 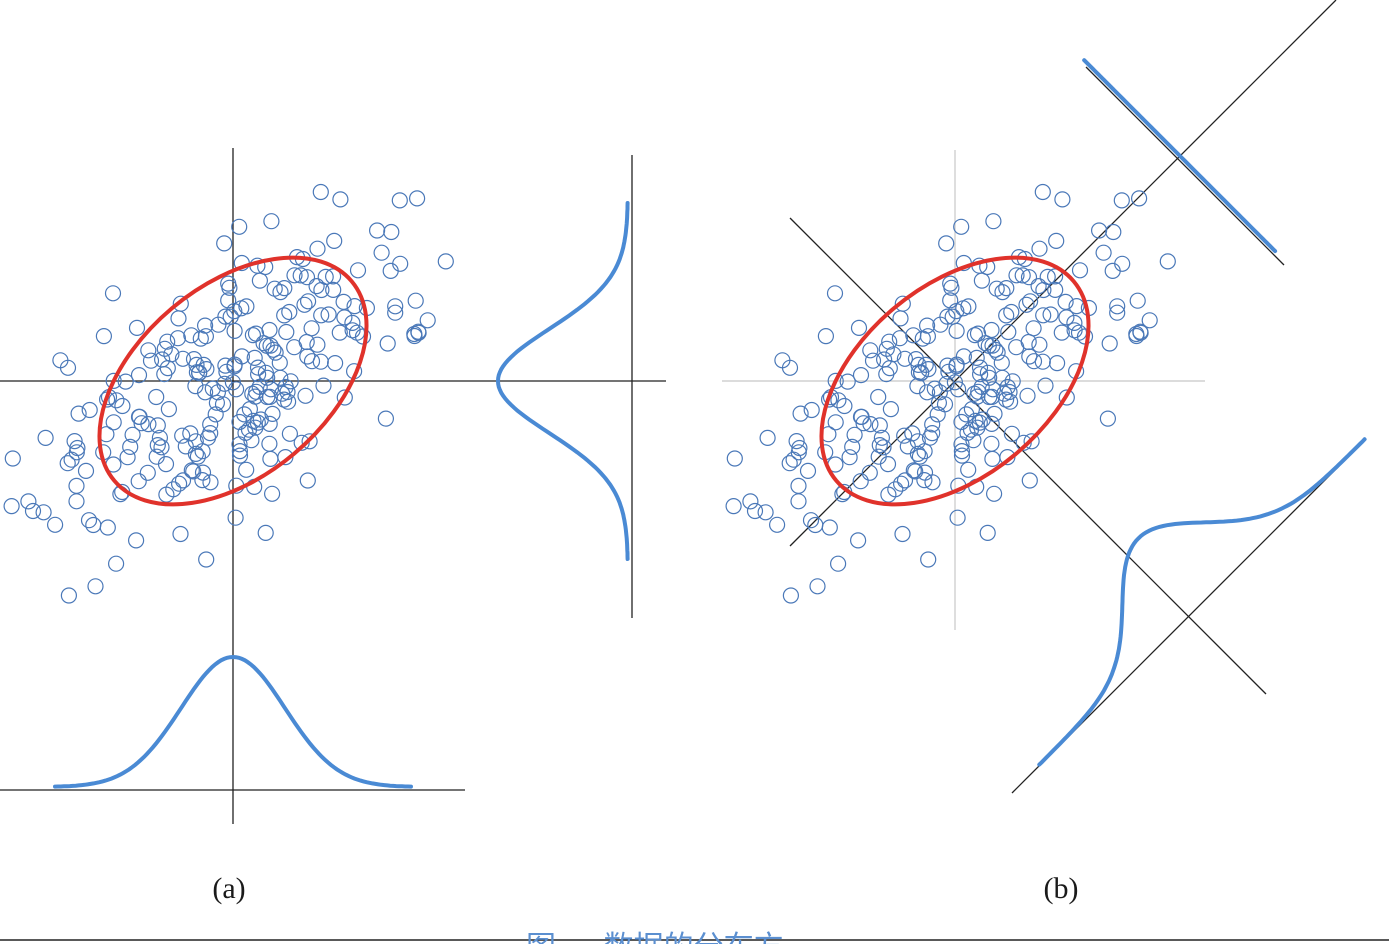 I want to click on panel-a-ellipse, so click(x=233, y=381).